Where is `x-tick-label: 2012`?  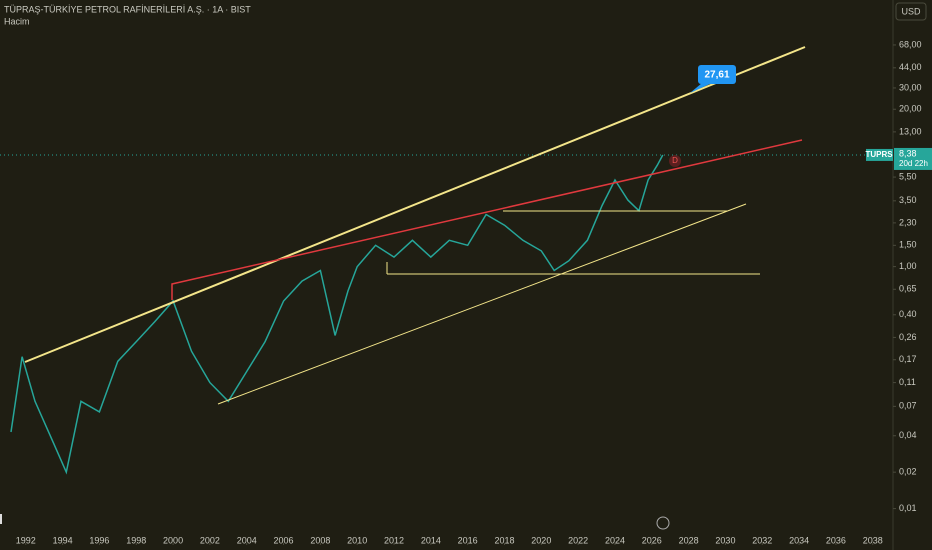 x-tick-label: 2012 is located at coordinates (394, 540).